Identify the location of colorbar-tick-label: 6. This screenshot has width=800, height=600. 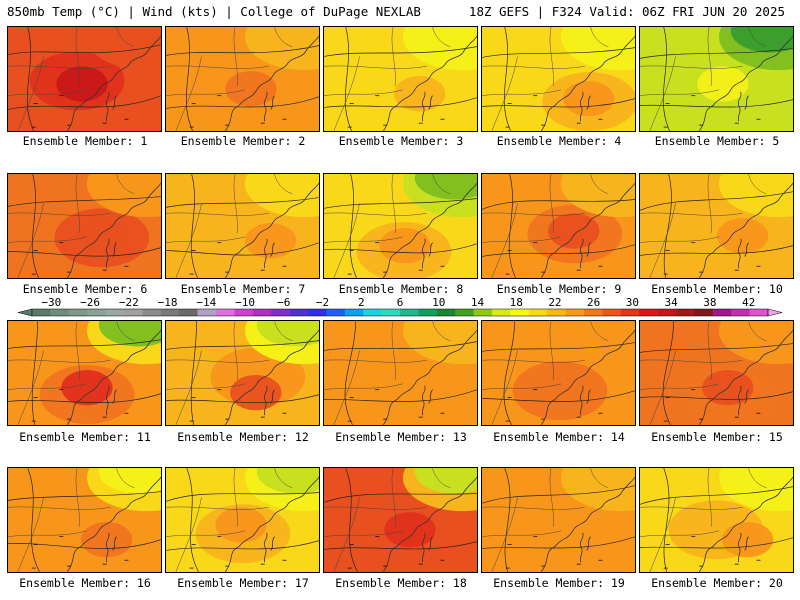
(400, 302).